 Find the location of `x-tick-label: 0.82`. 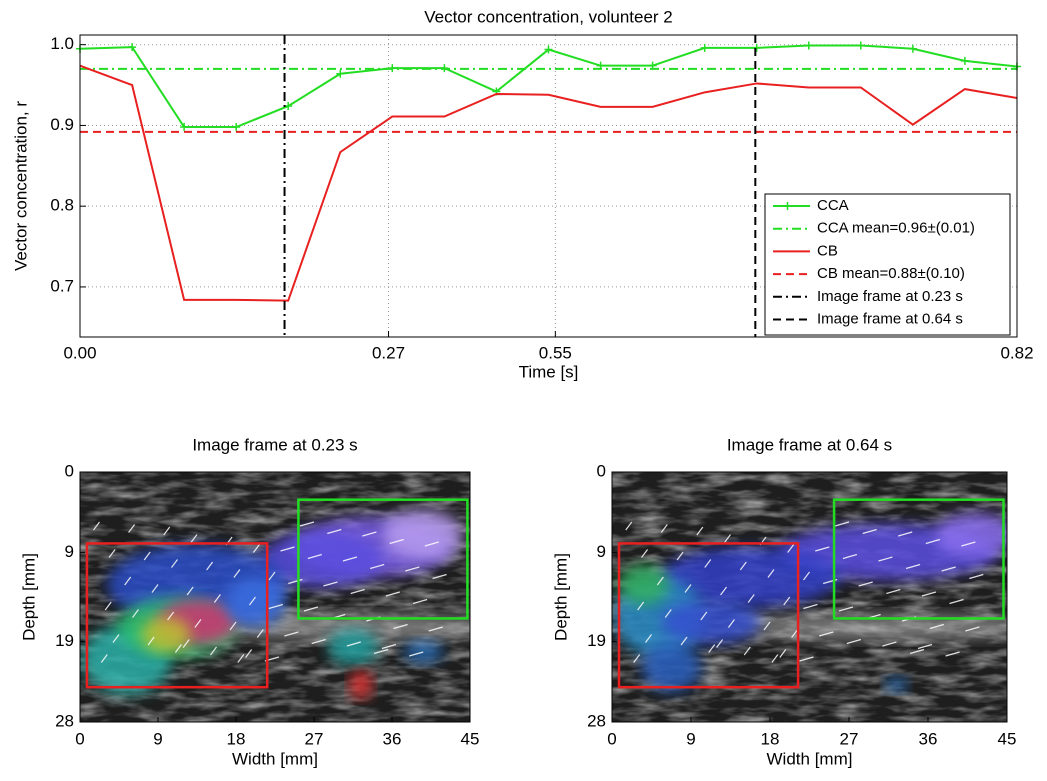

x-tick-label: 0.82 is located at coordinates (1016, 352).